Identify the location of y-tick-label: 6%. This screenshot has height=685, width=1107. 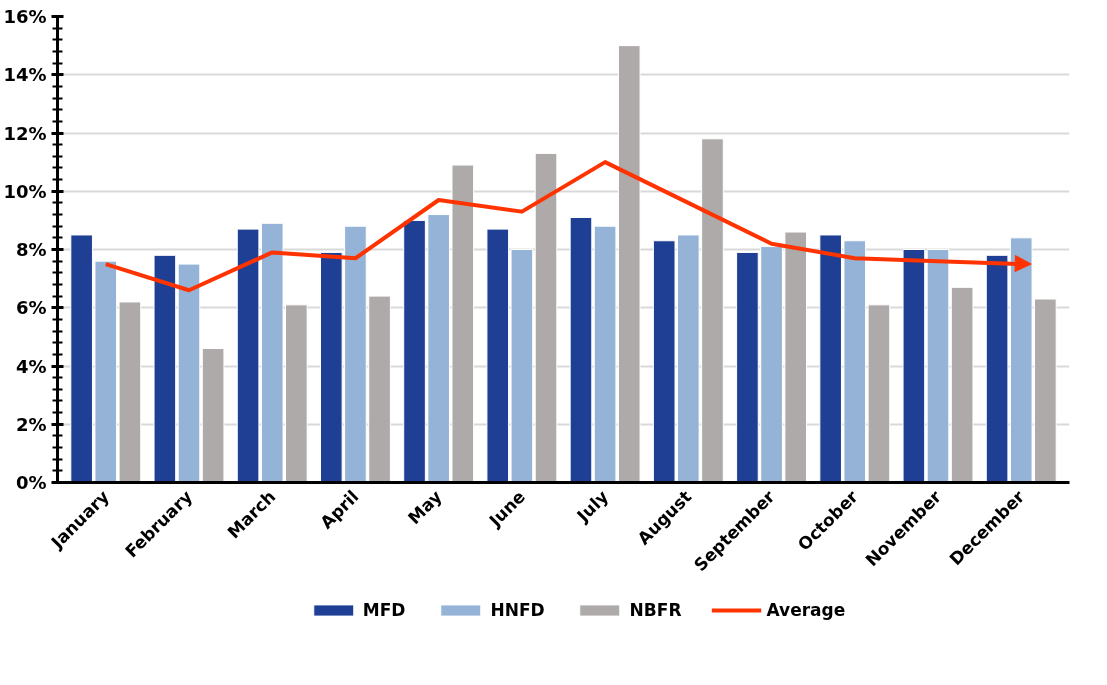
(31, 308).